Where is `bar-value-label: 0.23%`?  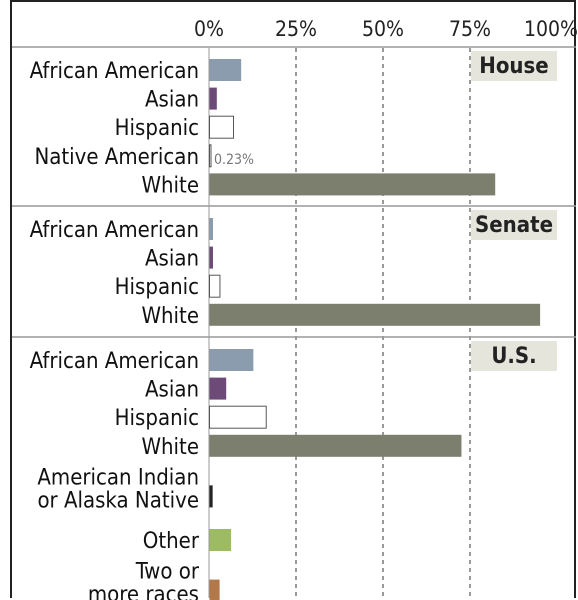 bar-value-label: 0.23% is located at coordinates (234, 160).